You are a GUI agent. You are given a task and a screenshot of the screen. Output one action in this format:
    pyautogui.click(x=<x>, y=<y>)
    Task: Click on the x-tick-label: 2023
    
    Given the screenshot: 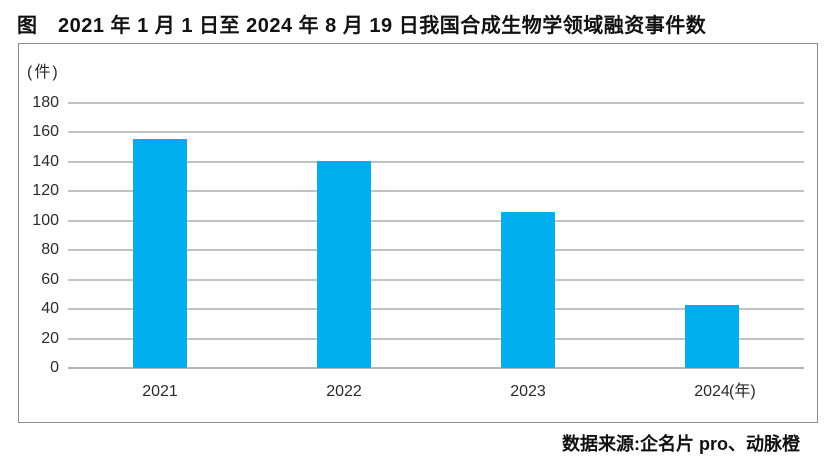 What is the action you would take?
    pyautogui.click(x=528, y=392)
    